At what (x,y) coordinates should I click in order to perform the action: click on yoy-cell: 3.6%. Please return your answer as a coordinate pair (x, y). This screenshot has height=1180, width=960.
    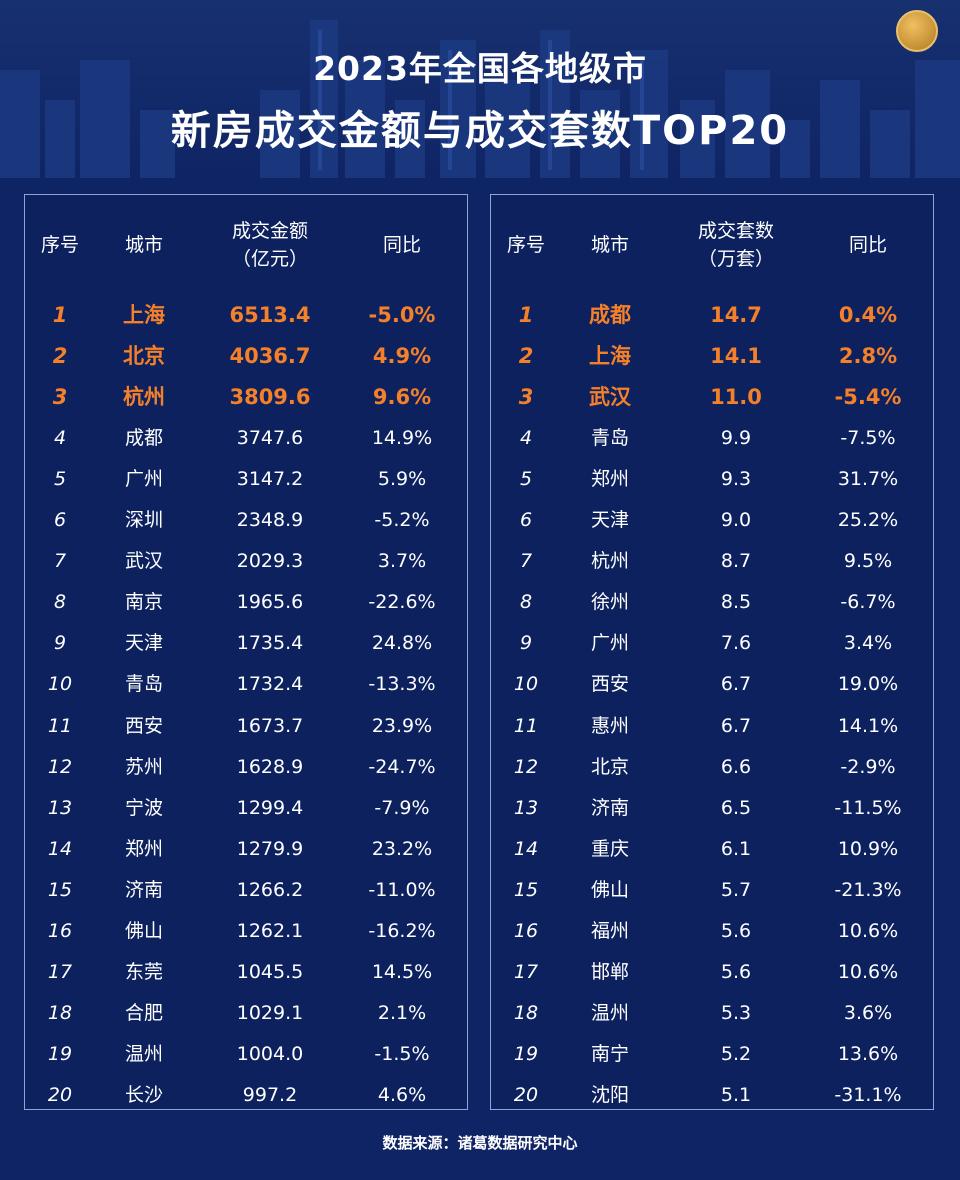
    Looking at the image, I should click on (868, 1012).